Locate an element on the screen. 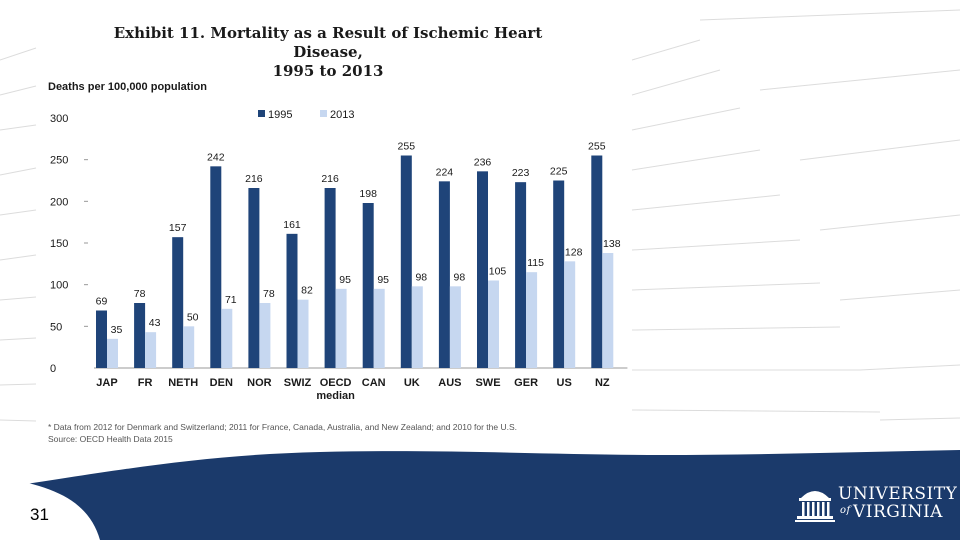 The height and width of the screenshot is (540, 960). data-label-1995: 198 is located at coordinates (368, 194).